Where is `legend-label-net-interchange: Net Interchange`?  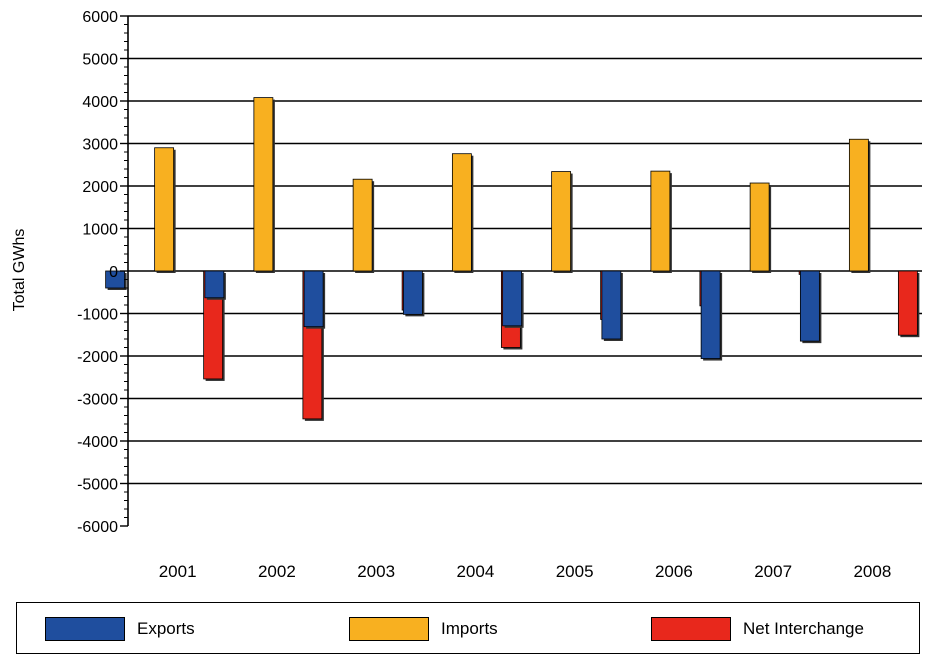 legend-label-net-interchange: Net Interchange is located at coordinates (803, 628).